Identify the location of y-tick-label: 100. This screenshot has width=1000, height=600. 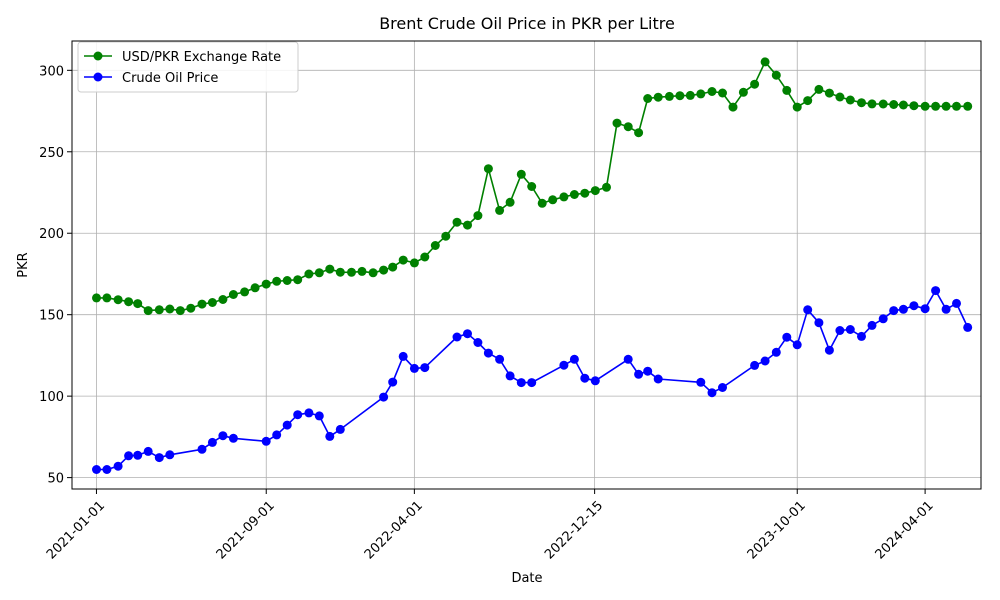
(51, 397).